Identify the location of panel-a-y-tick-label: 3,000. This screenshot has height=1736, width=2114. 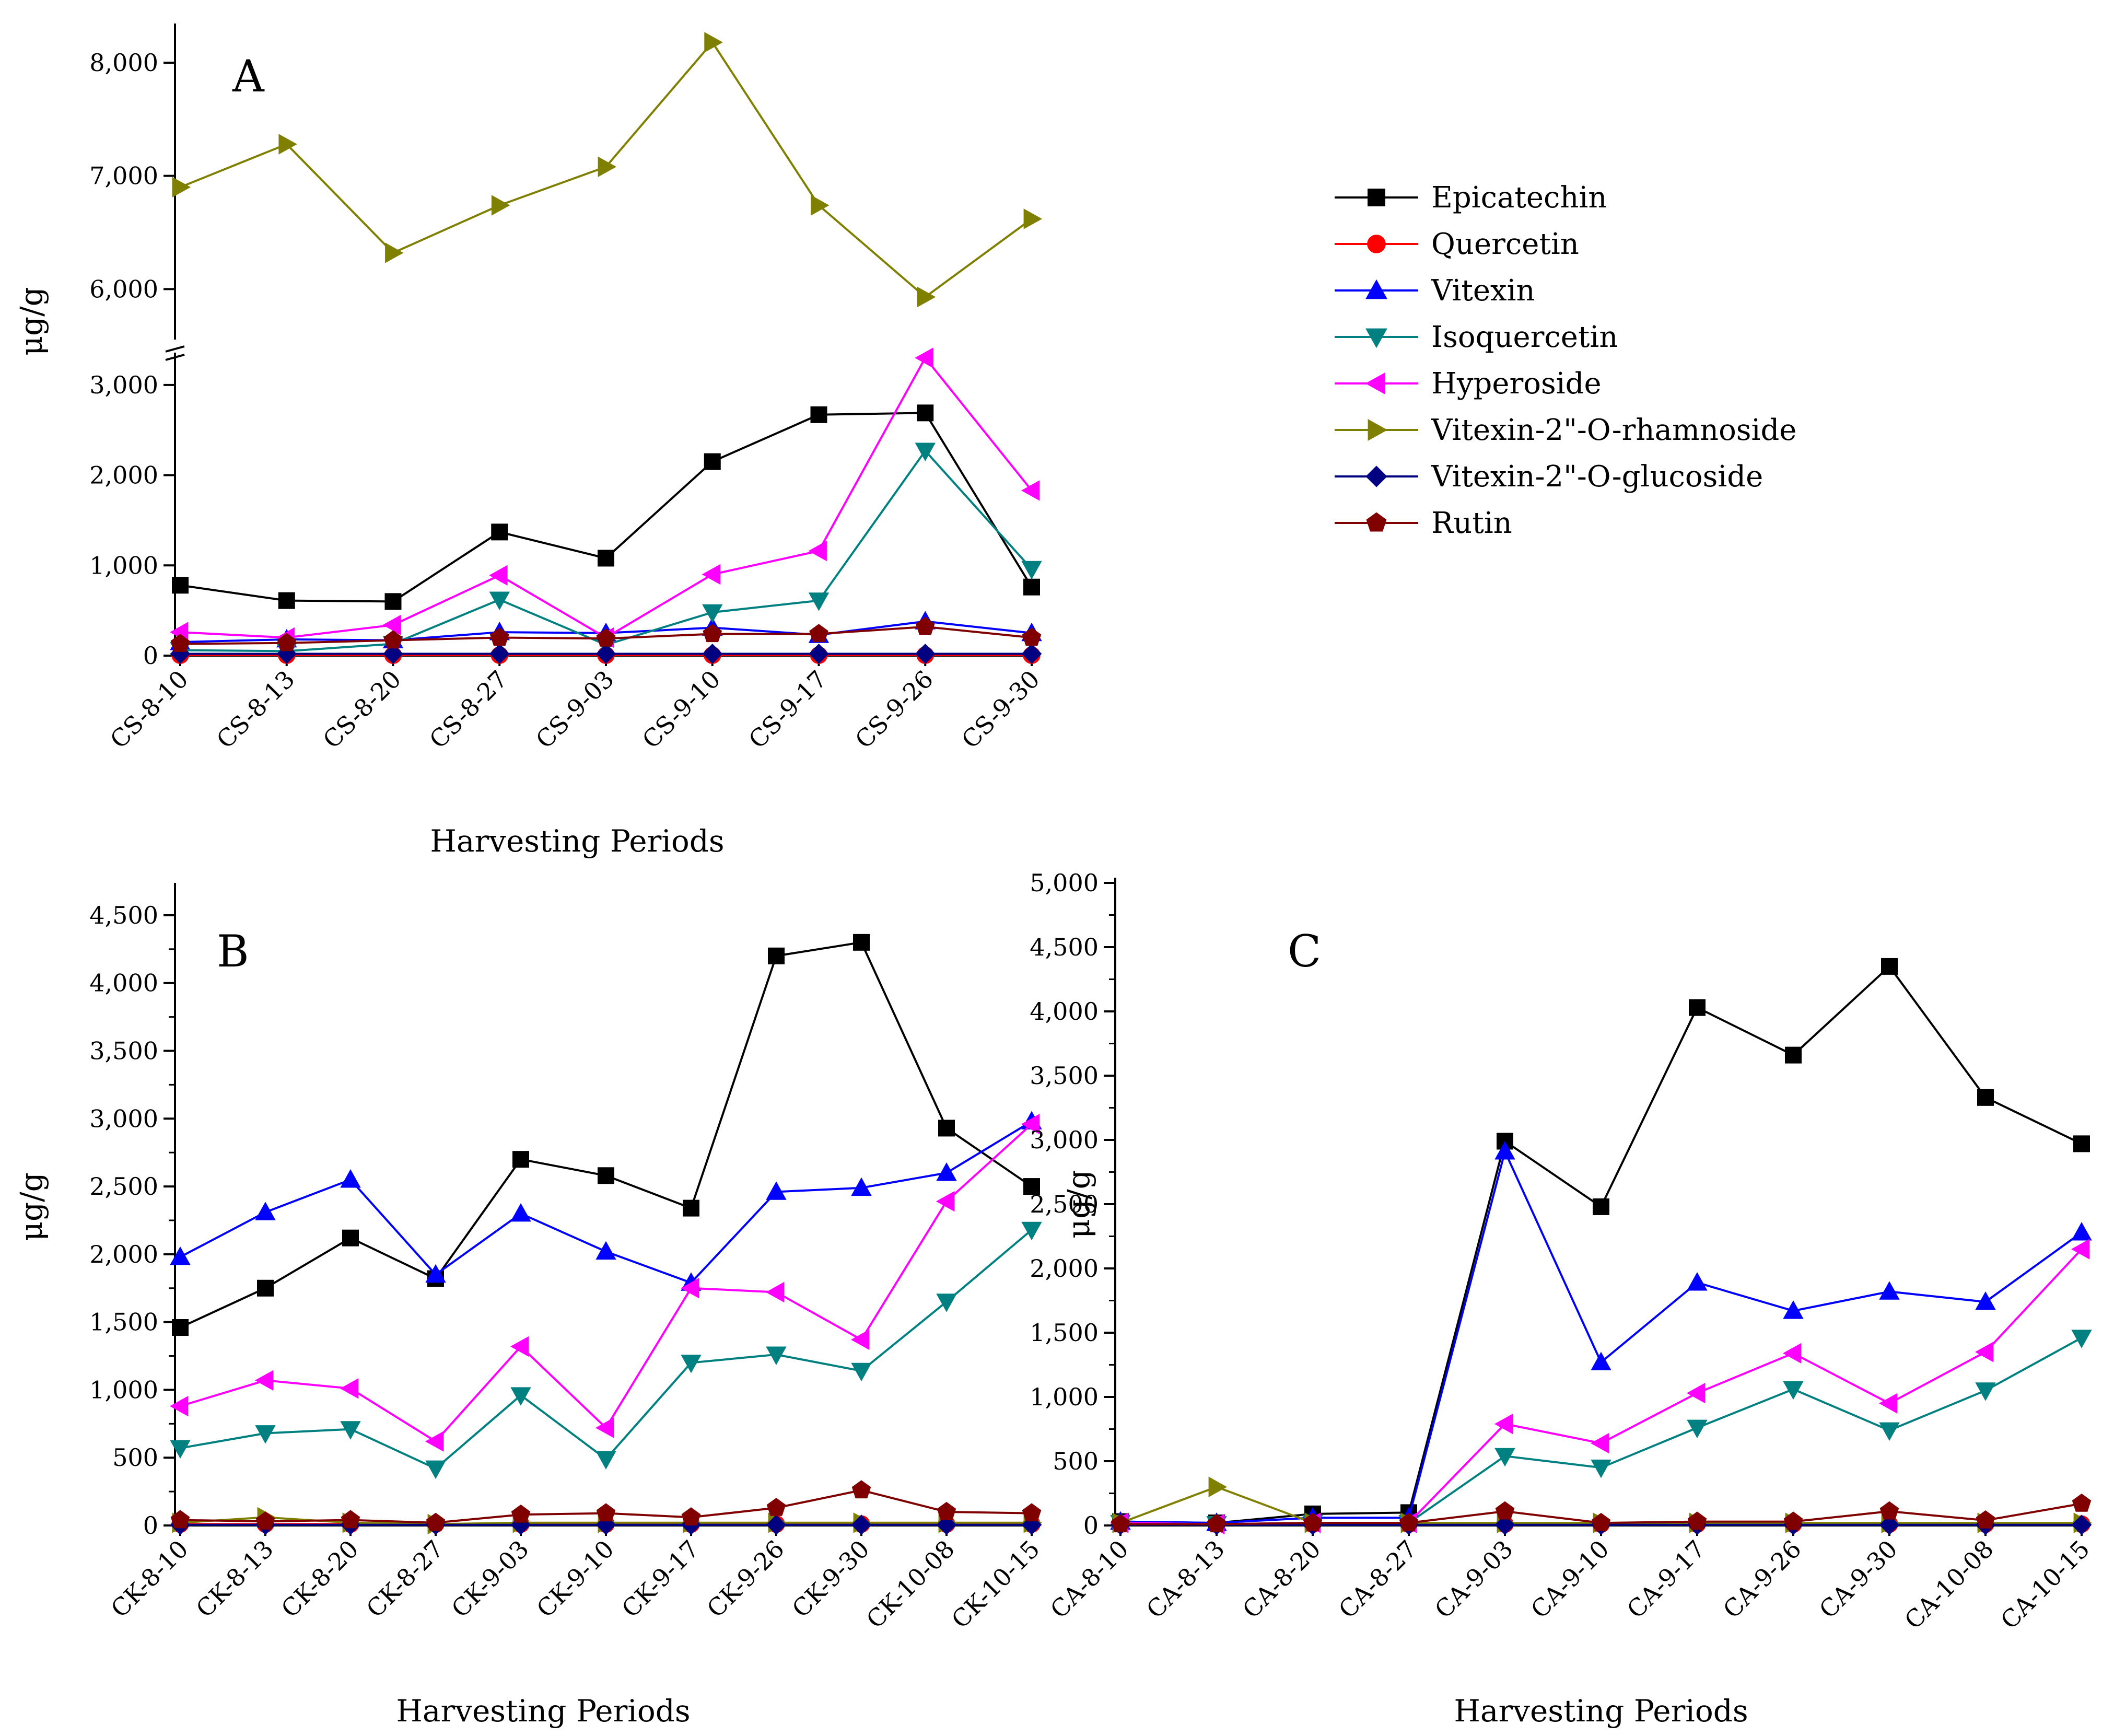
(123, 385).